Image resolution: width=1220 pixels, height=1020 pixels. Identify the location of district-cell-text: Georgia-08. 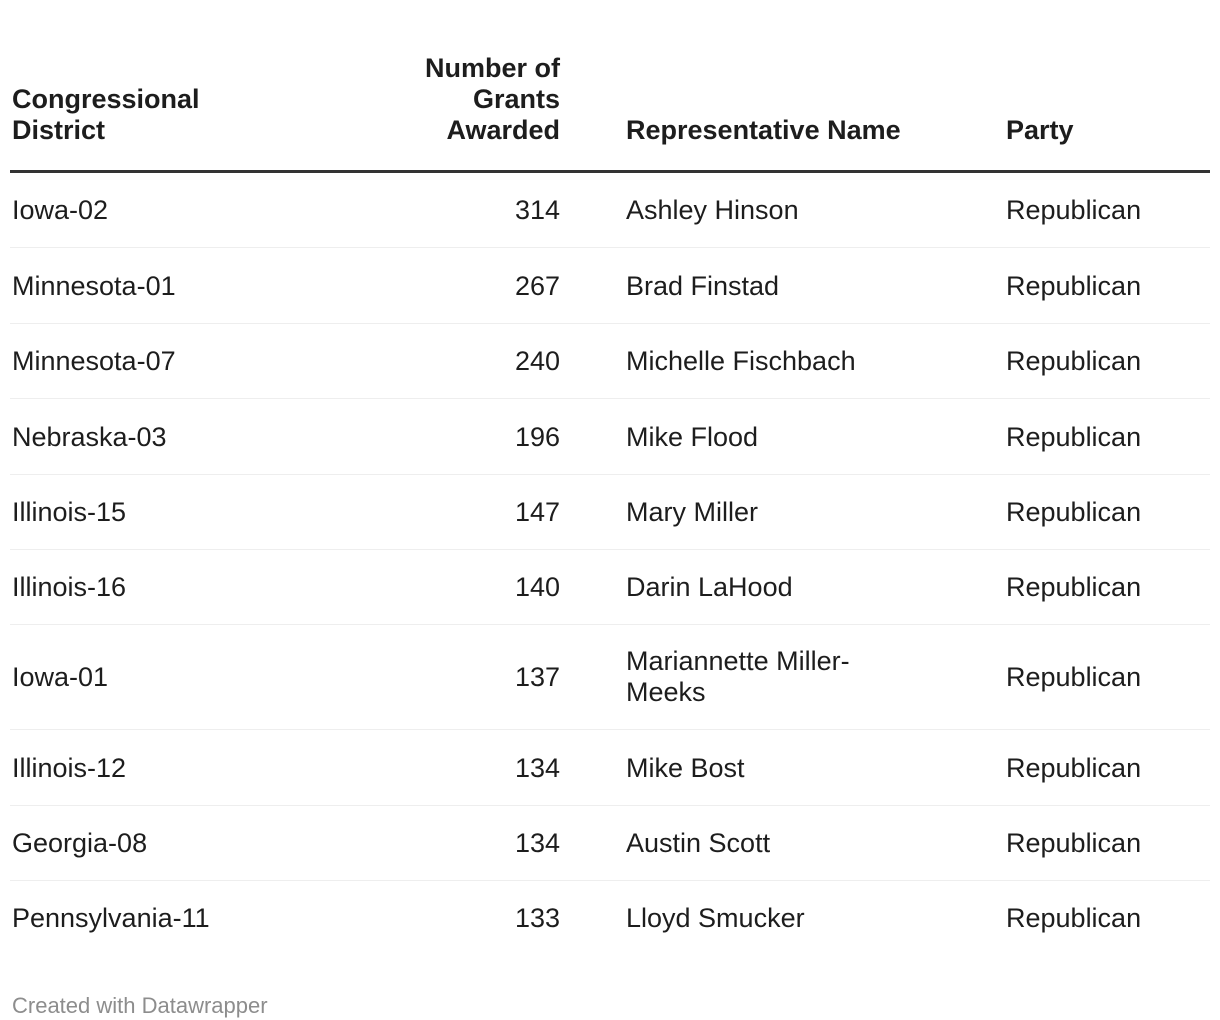
(80, 843).